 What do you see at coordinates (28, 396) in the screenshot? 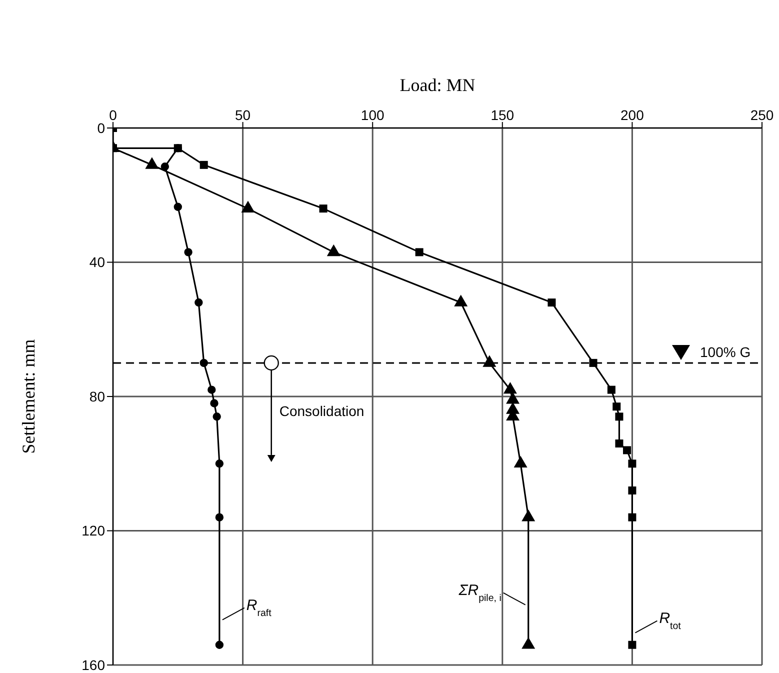
I see `y-axis-title: Settlement: mm` at bounding box center [28, 396].